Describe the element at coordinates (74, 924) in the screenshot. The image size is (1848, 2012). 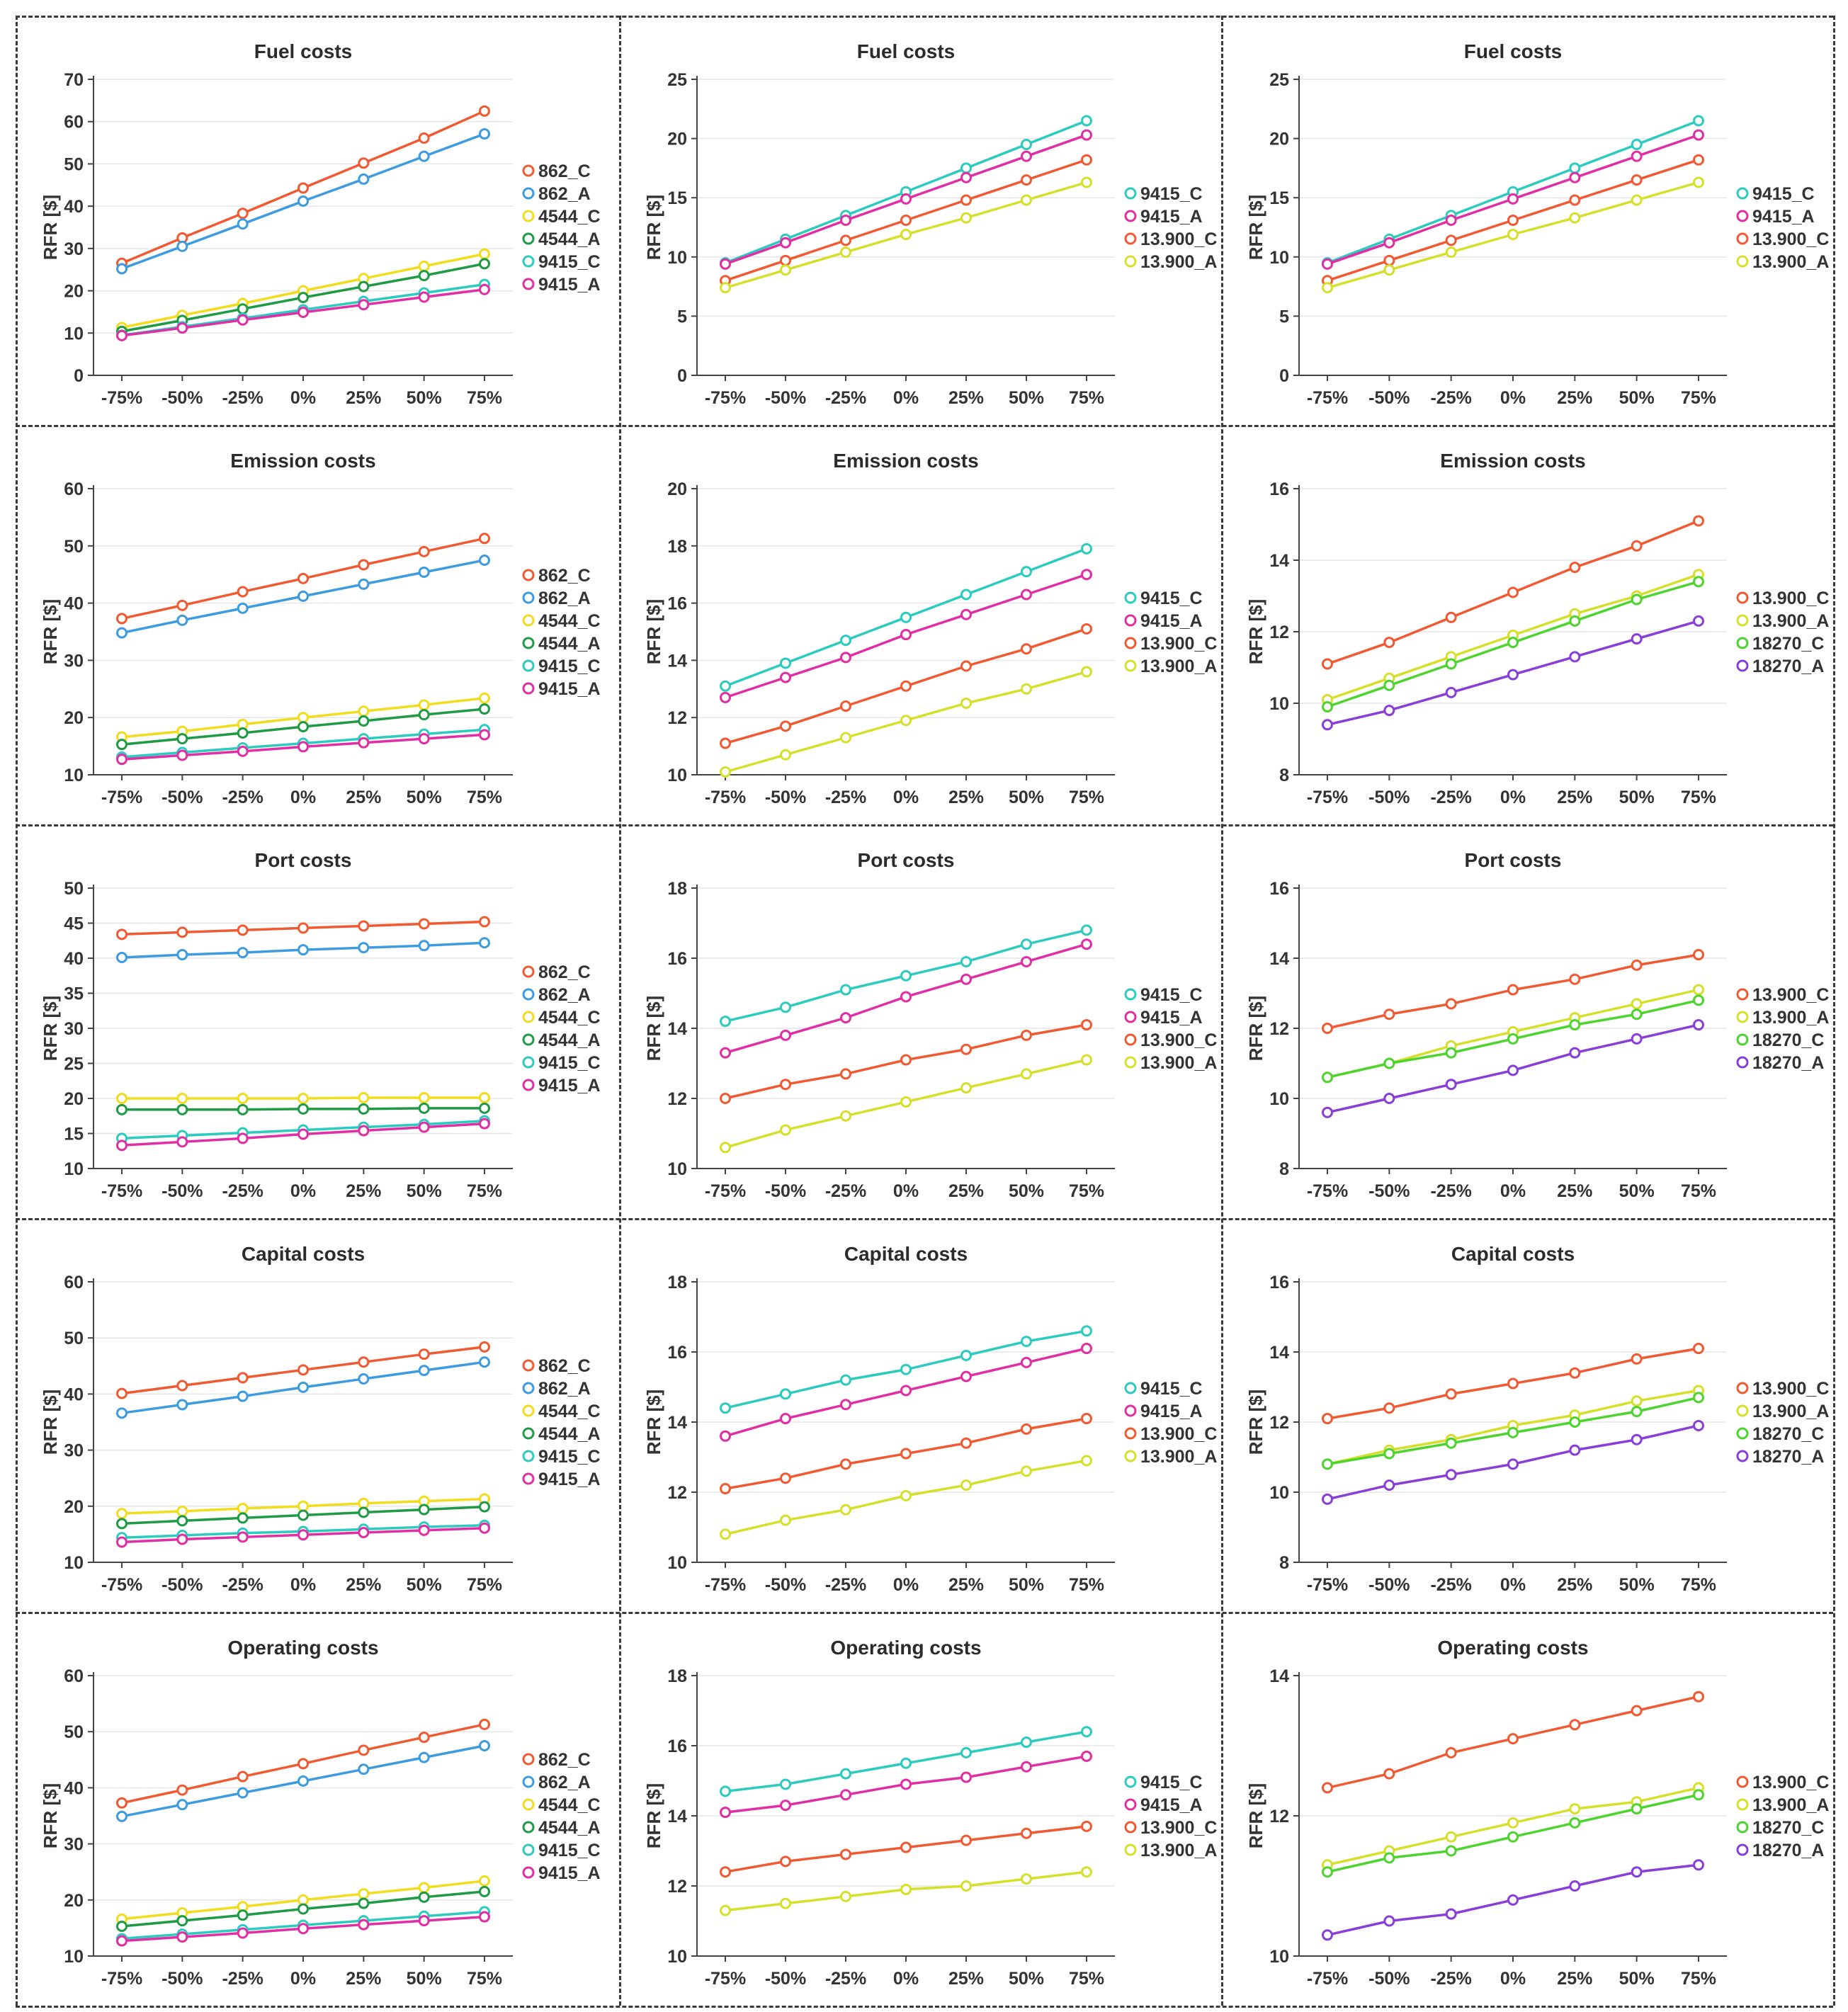
I see `y-tick-label: 45` at that location.